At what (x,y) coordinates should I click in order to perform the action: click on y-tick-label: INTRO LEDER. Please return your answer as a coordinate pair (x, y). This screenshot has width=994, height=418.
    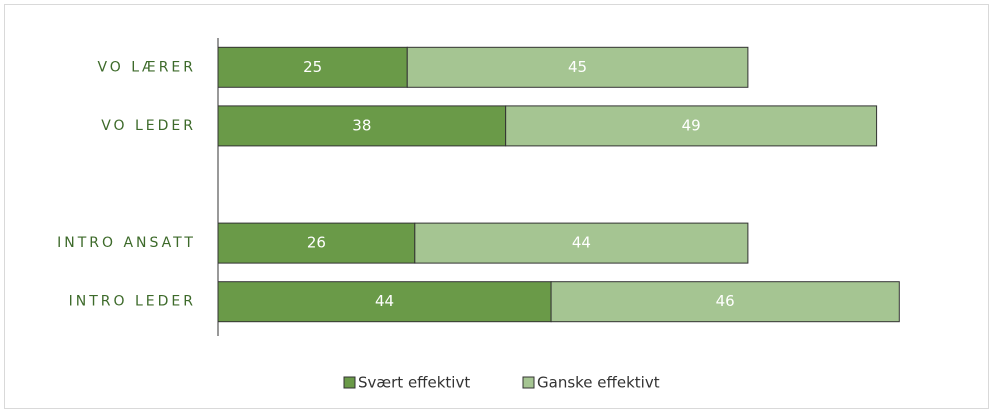
    Looking at the image, I should click on (132, 302).